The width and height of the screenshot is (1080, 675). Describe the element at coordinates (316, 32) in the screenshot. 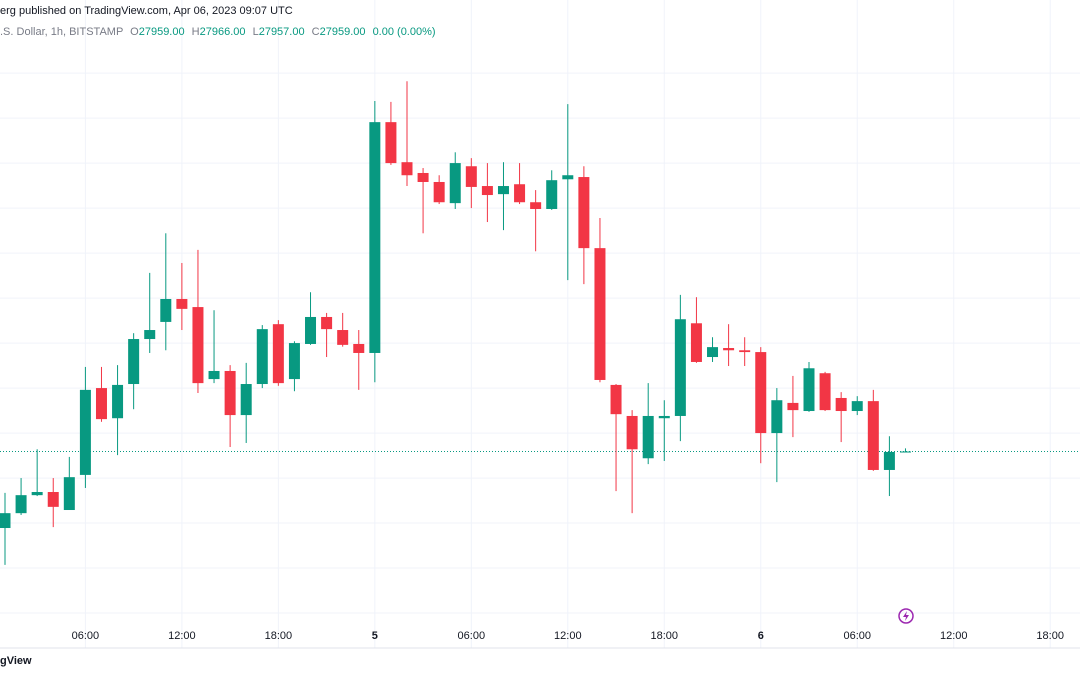

I see `ohlc-label: C` at that location.